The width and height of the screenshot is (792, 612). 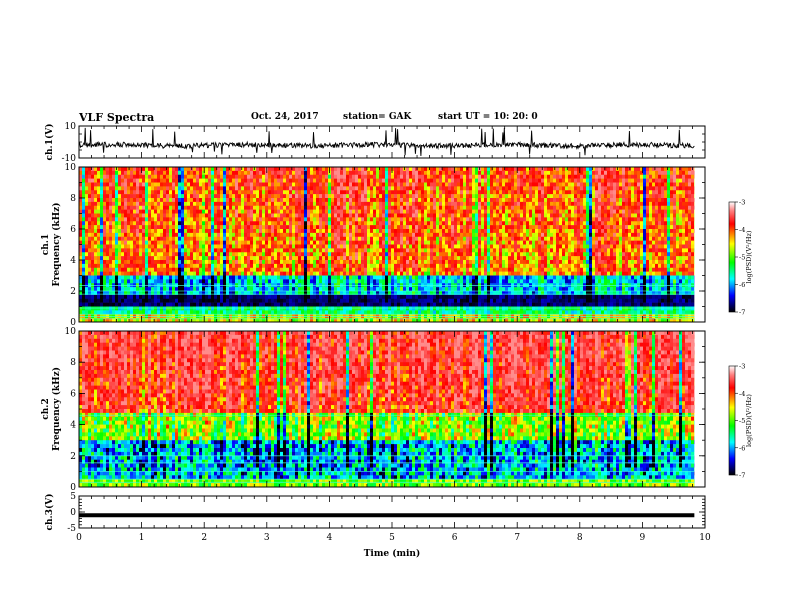 I want to click on station-label: station= GAK, so click(x=377, y=117).